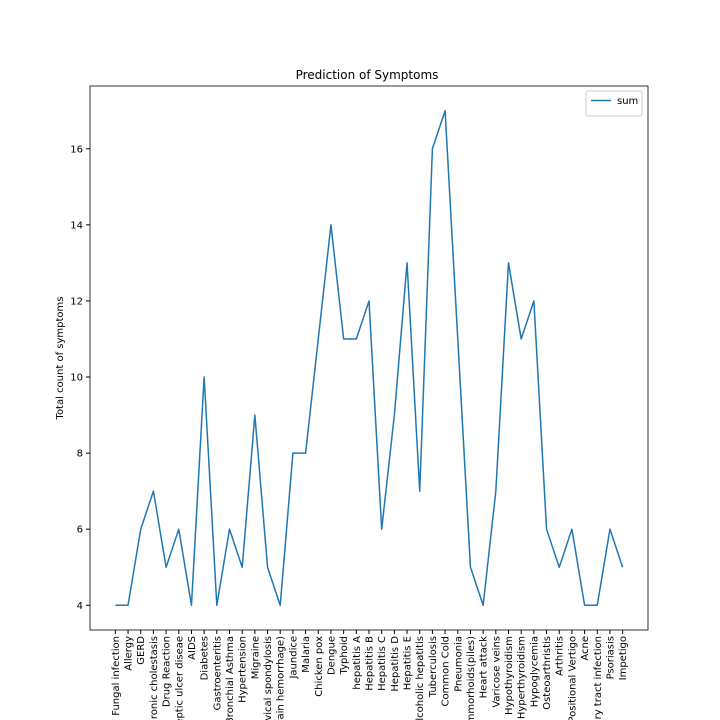 Image resolution: width=720 pixels, height=720 pixels. Describe the element at coordinates (154, 678) in the screenshot. I see `x-tick-label: Chronic cholestasis` at that location.